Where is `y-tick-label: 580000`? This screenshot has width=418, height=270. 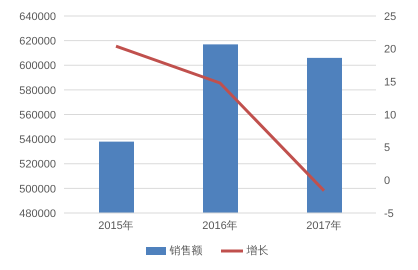 y-tick-label: 580000 is located at coordinates (37, 90).